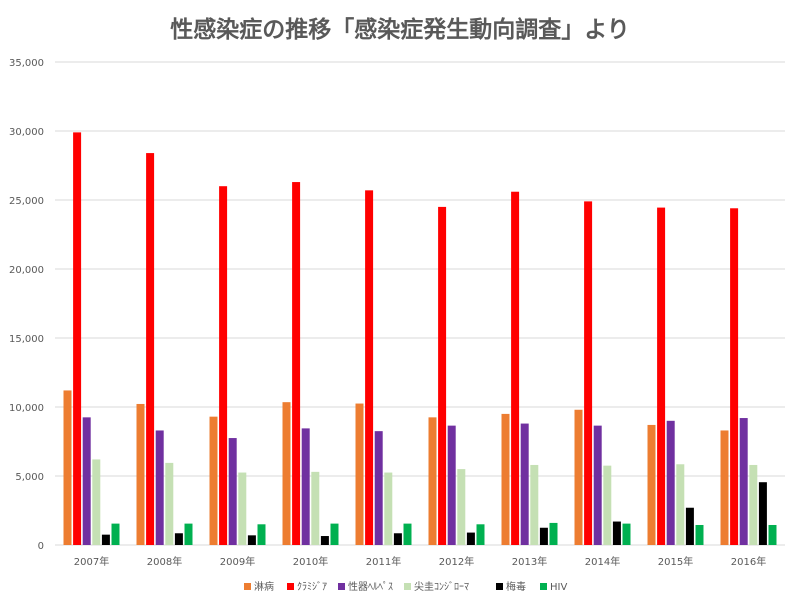  Describe the element at coordinates (516, 586) in the screenshot. I see `legend-label: 梅毒` at that location.